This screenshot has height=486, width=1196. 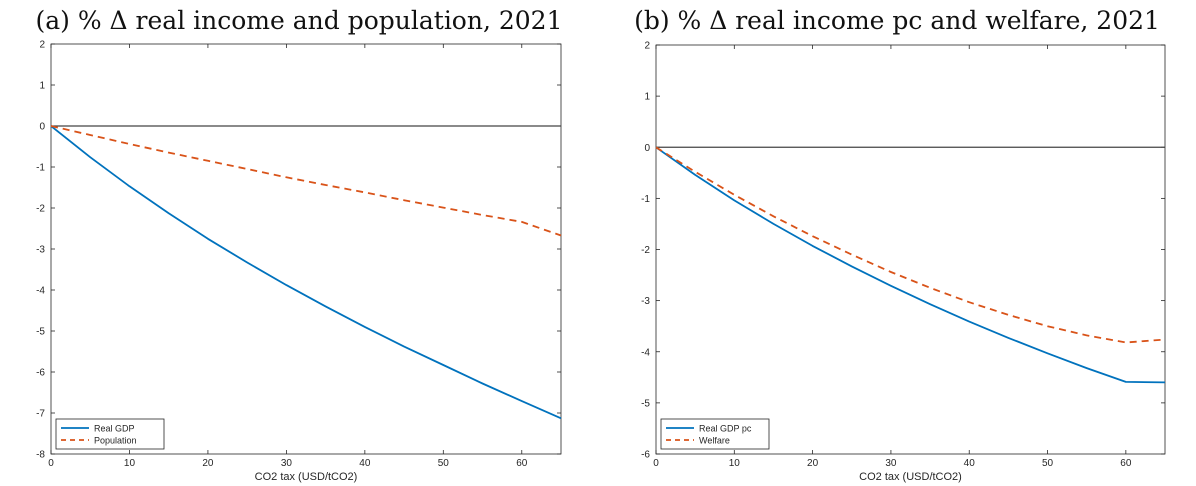 I want to click on chart-title: (b) % Δ real income pc and welfare, 2021, so click(x=897, y=20).